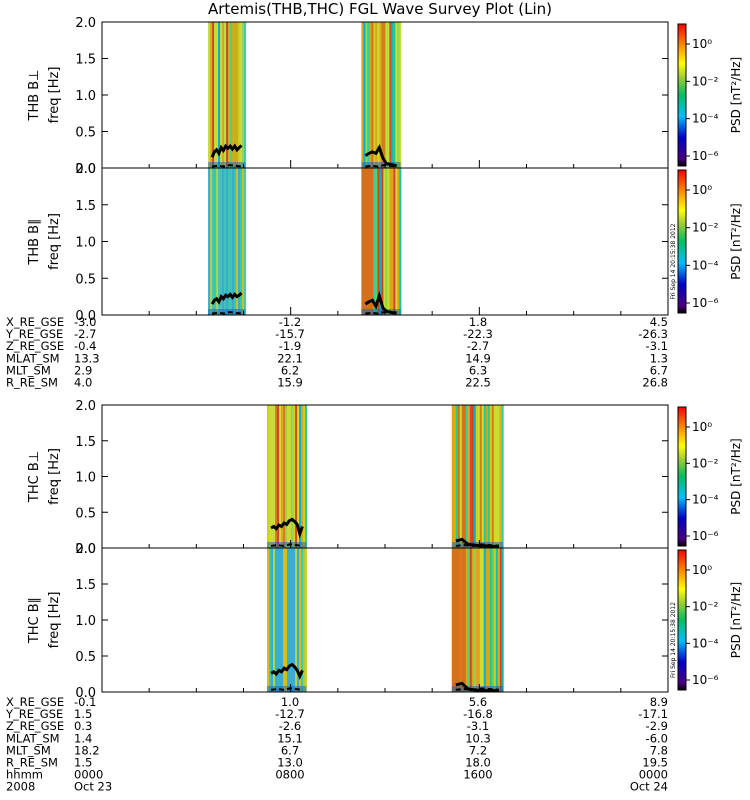  I want to click on colorbar-tick-label: 10⁻⁶, so click(705, 536).